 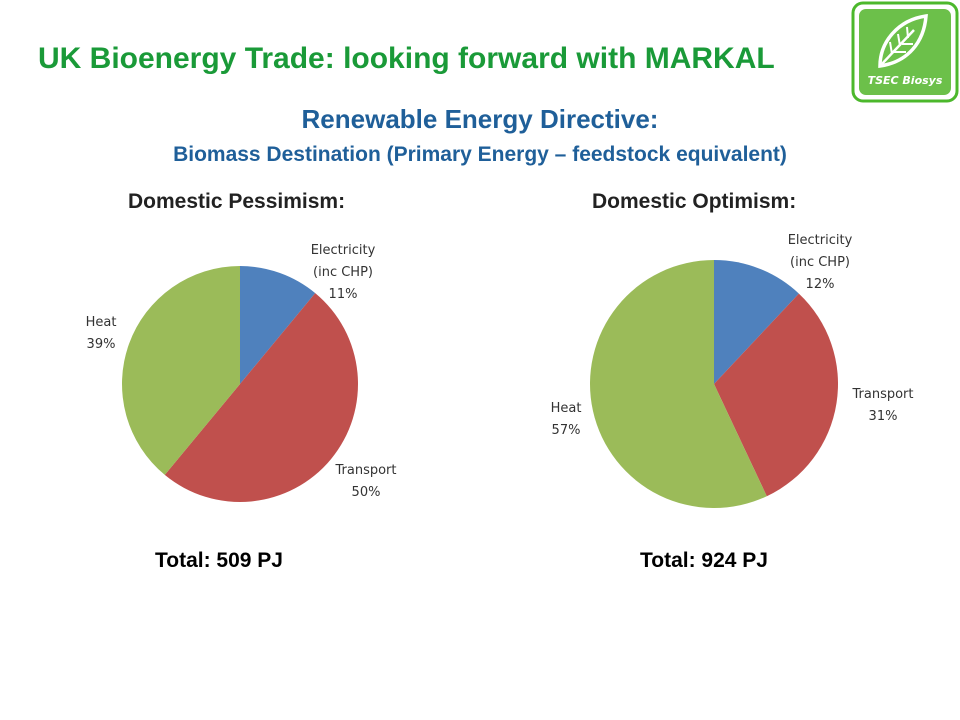 I want to click on total-optimism: Total: 924 PJ, so click(x=704, y=560).